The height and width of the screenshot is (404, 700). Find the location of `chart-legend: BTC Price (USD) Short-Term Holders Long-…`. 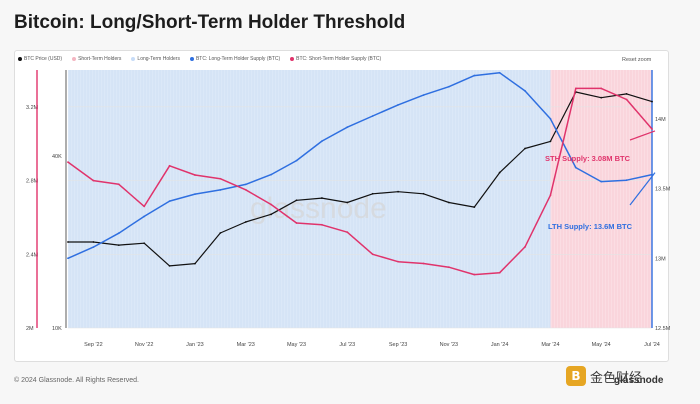

chart-legend: BTC Price (USD) Short-Term Holders Long-… is located at coordinates (199, 59).